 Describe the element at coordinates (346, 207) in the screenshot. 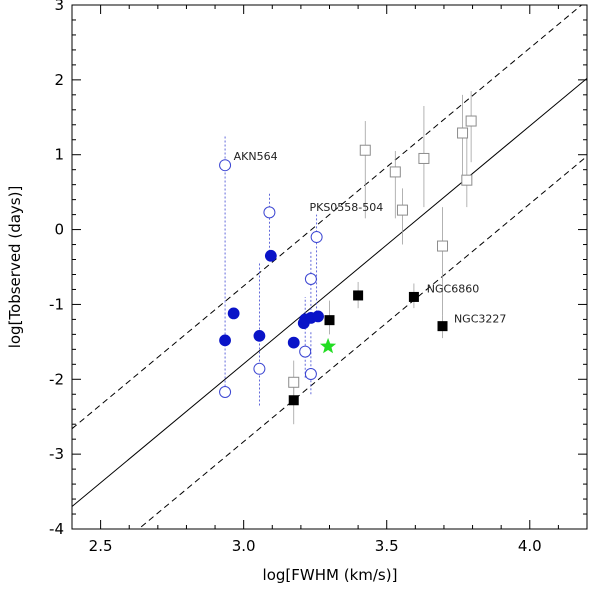

I see `annotation-label: PKS0558-504` at that location.